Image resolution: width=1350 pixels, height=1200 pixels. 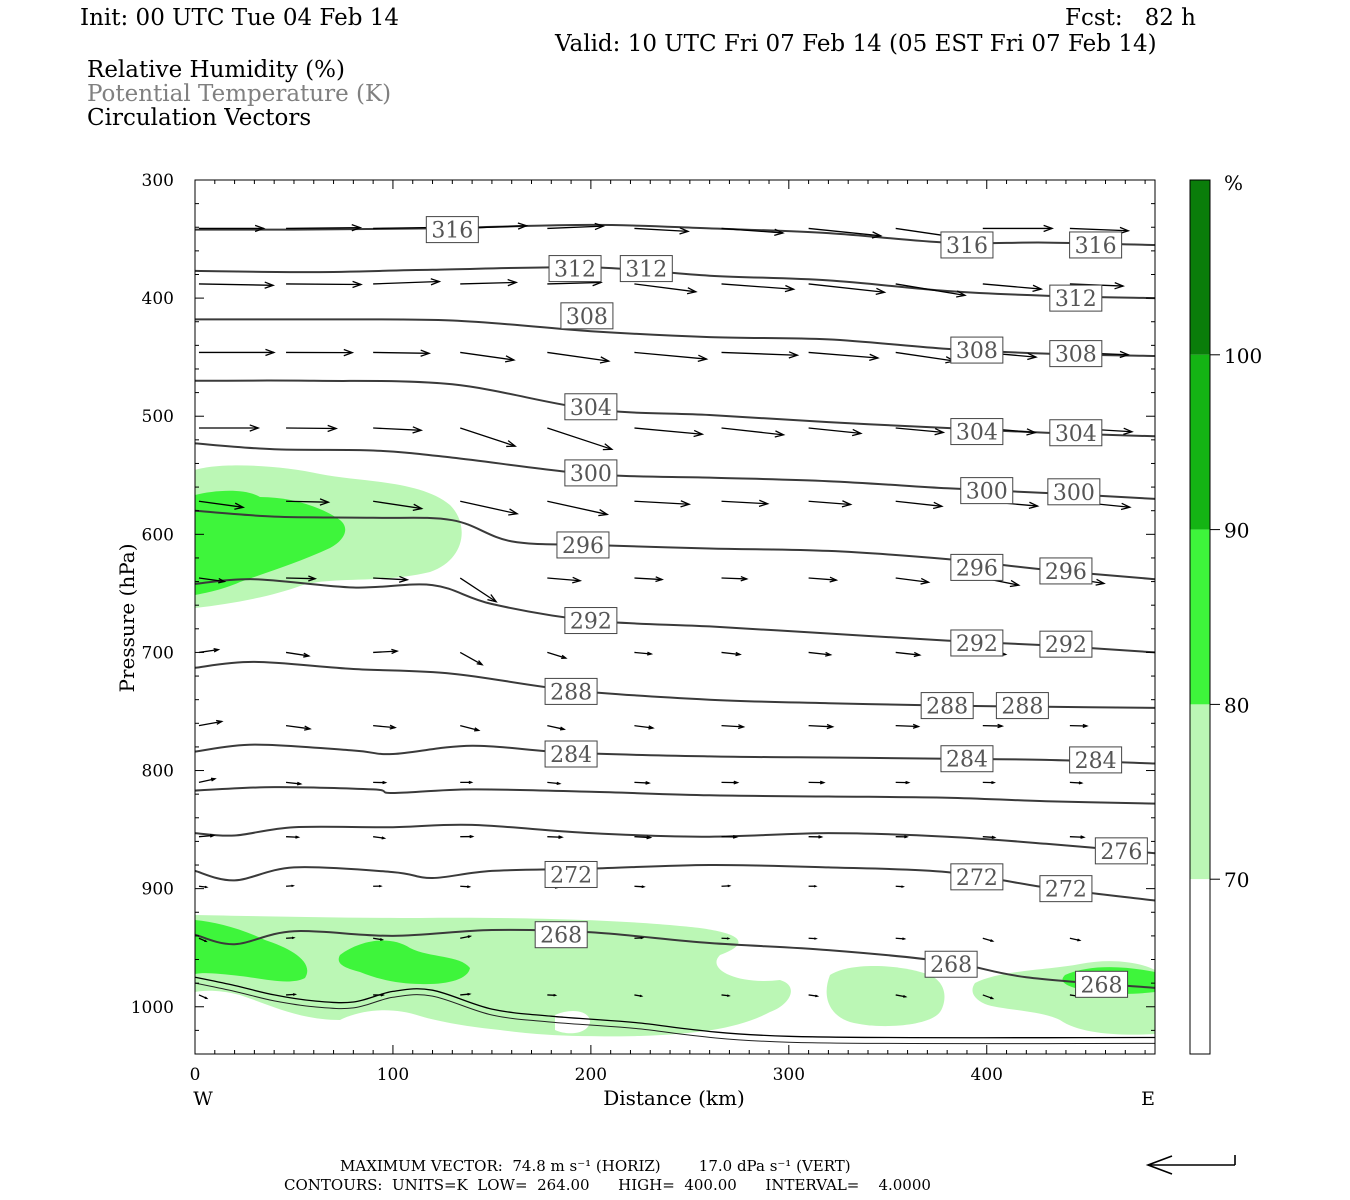 What do you see at coordinates (951, 965) in the screenshot?
I see `theta-label-268-1: 268` at bounding box center [951, 965].